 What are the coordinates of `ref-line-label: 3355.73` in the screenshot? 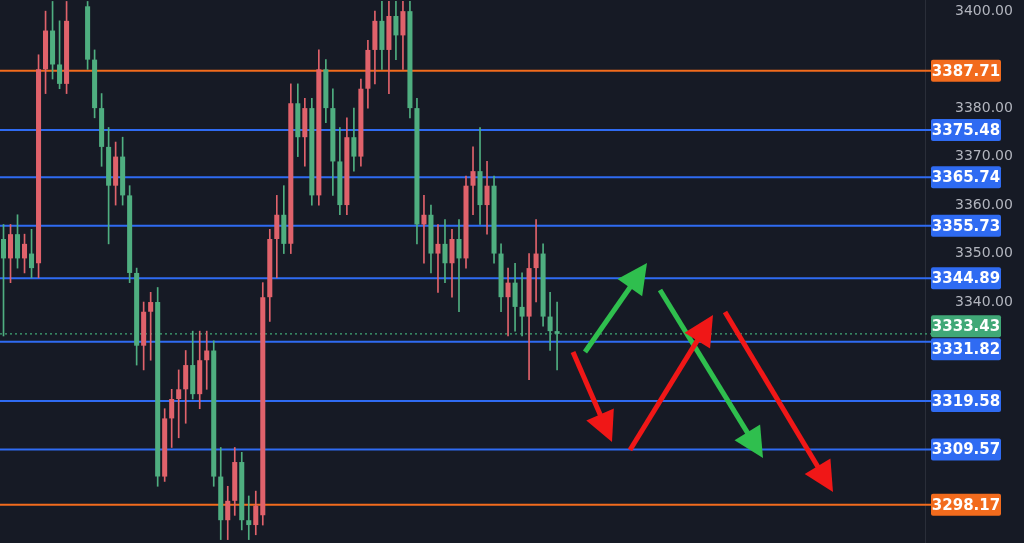 It's located at (966, 225).